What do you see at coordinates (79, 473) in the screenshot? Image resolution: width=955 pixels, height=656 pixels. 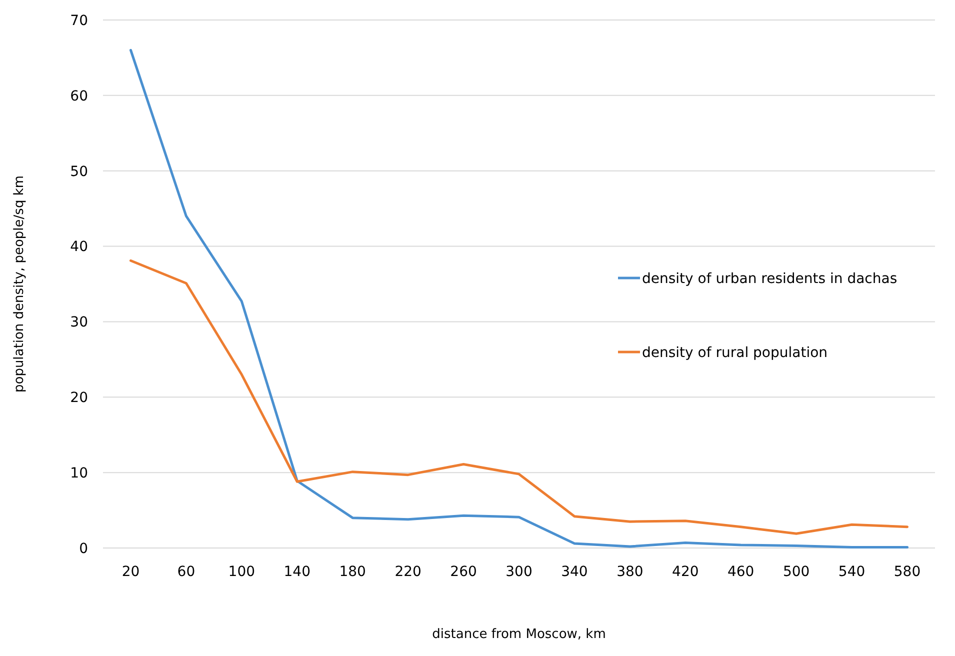 I see `y-tick-label: 10` at bounding box center [79, 473].